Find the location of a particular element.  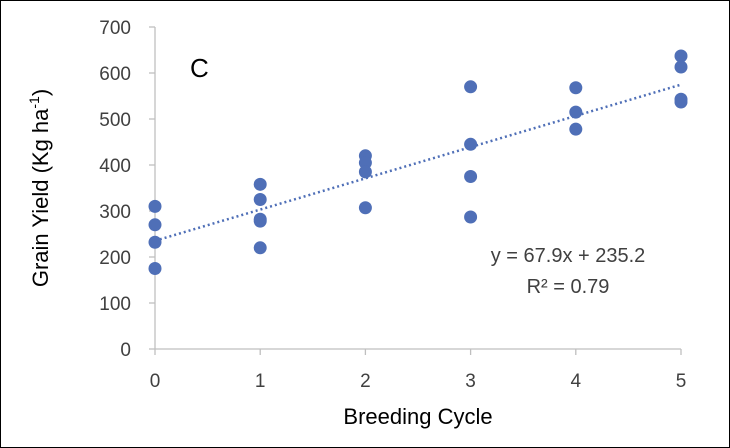

y-tick-label: 700 is located at coordinates (115, 28).